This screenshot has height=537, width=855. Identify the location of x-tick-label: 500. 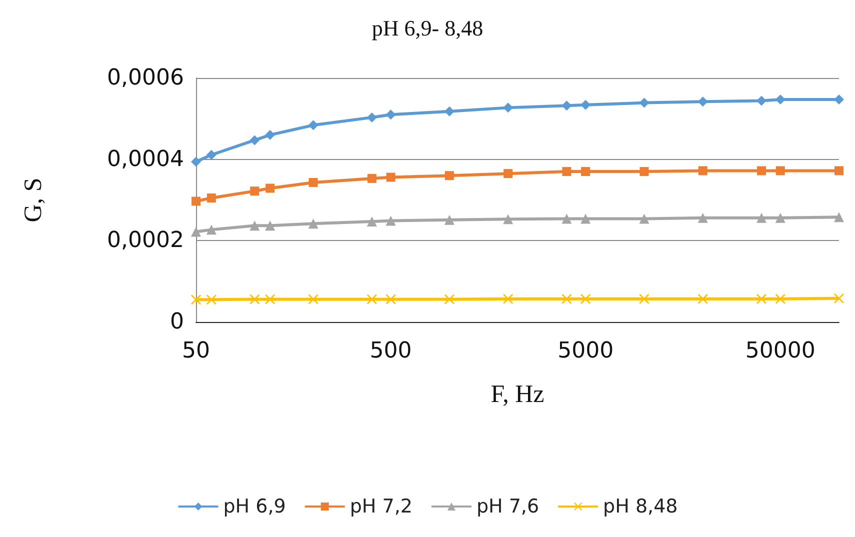
(391, 351).